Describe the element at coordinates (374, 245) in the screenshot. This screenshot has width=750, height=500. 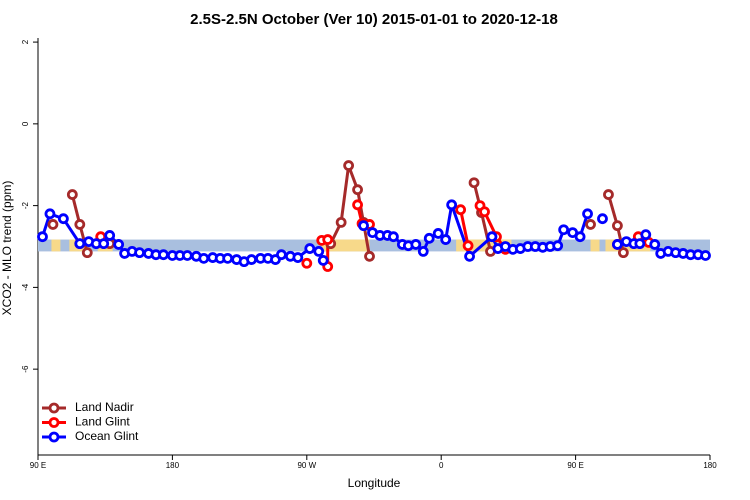
I see `ocean-band` at that location.